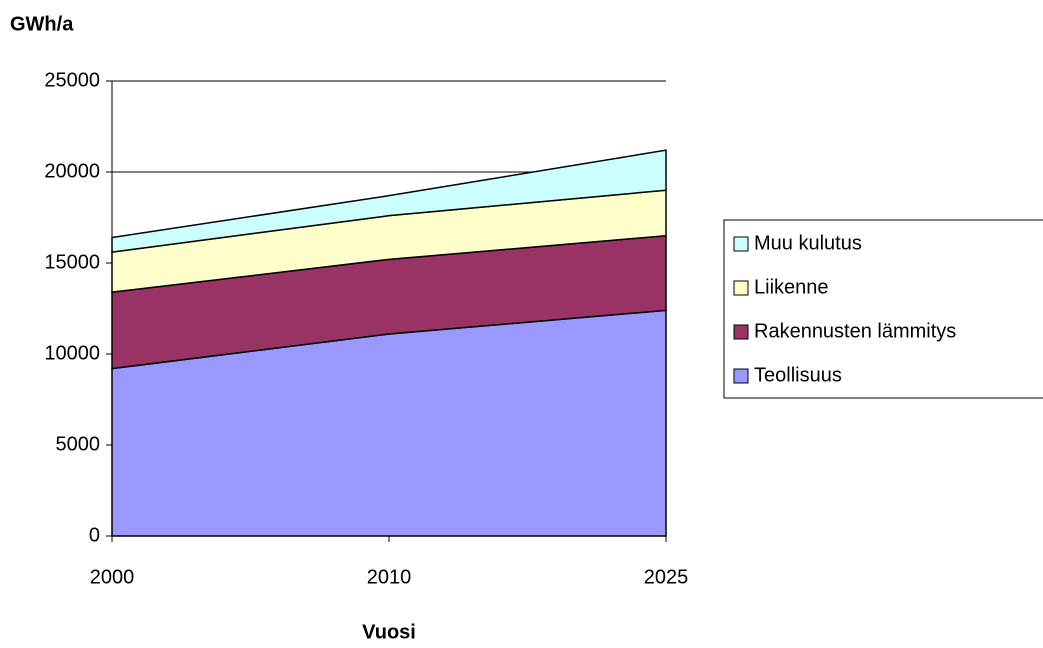 Image resolution: width=1043 pixels, height=648 pixels. What do you see at coordinates (72, 80) in the screenshot?
I see `y-tick-label: 25000` at bounding box center [72, 80].